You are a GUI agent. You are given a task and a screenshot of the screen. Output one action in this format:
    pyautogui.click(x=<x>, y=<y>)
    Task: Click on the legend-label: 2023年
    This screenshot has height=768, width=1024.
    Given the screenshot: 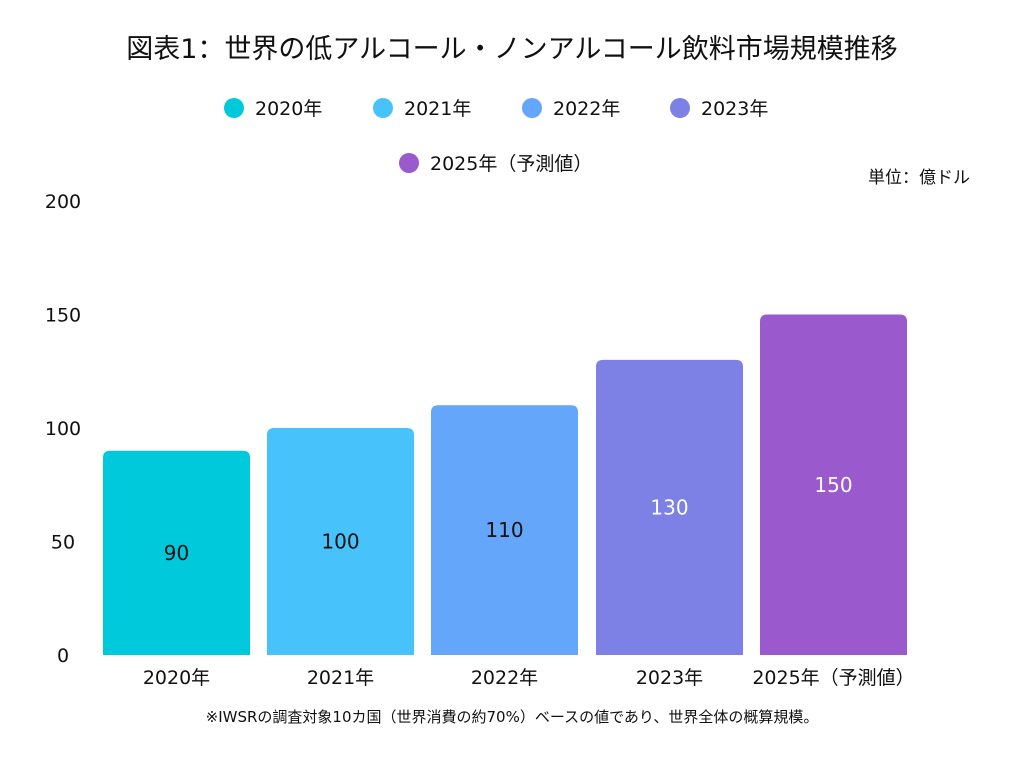 What is the action you would take?
    pyautogui.click(x=734, y=109)
    